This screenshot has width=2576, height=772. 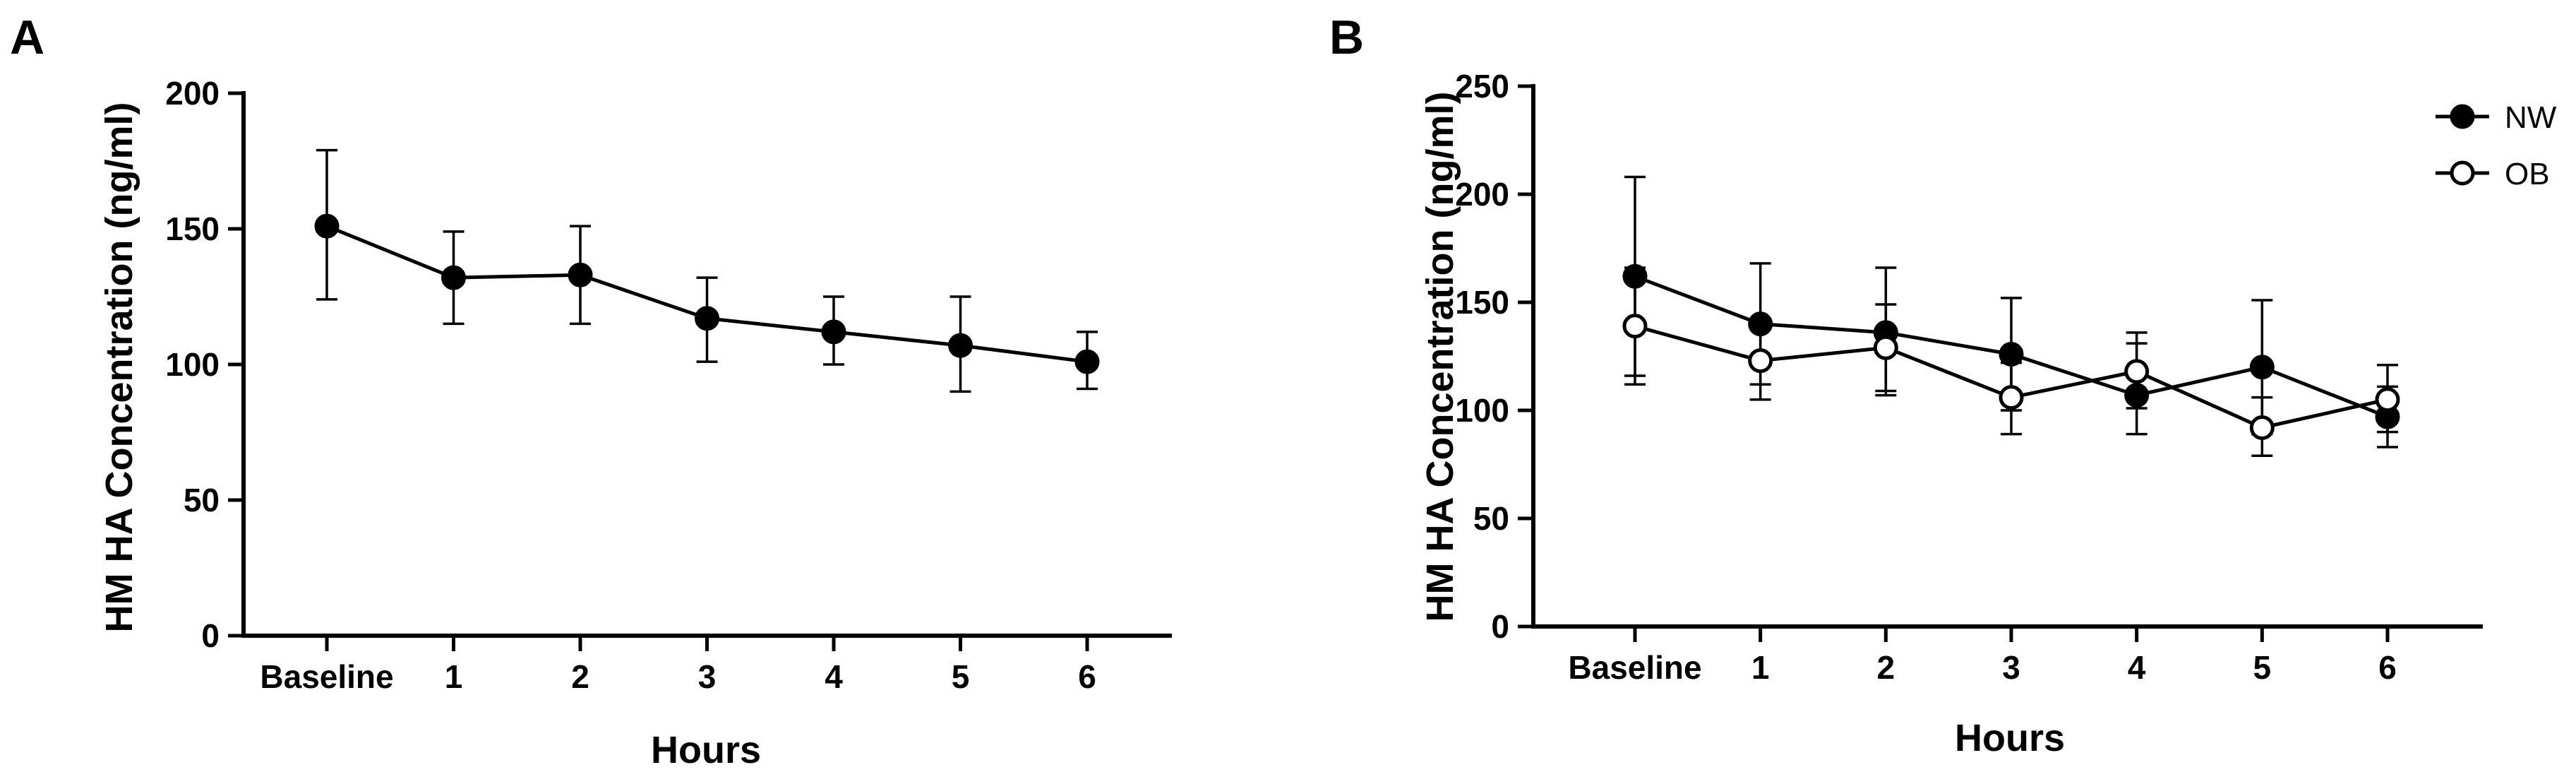 I want to click on legend-nw-marker, so click(x=2462, y=116).